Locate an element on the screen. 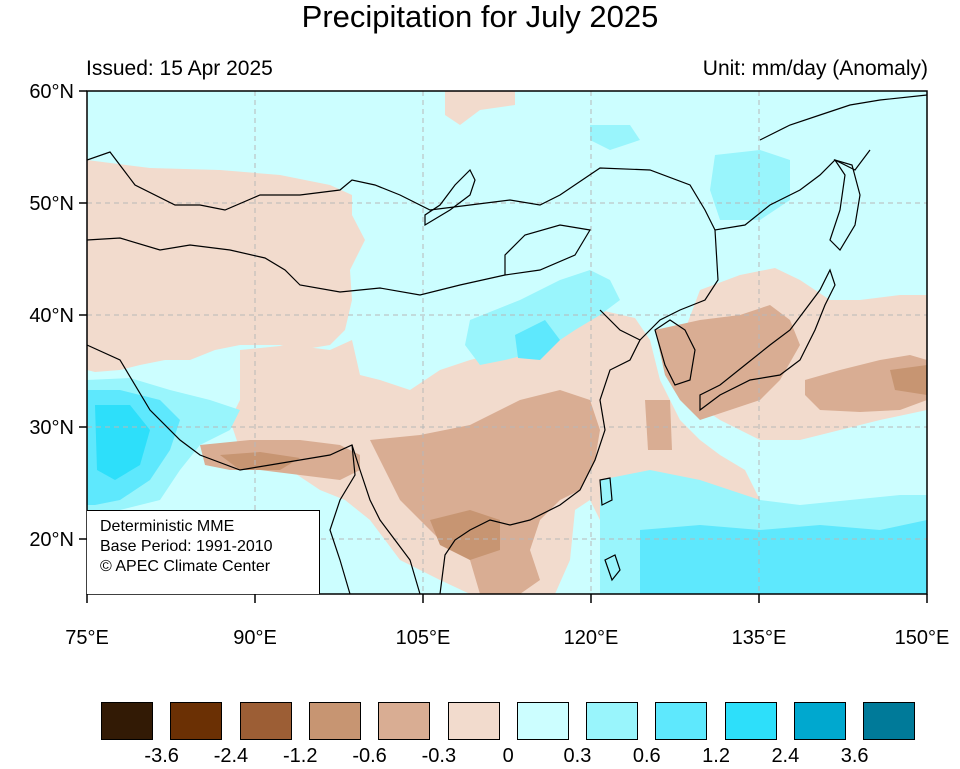  lat-label-60: 60°N is located at coordinates (51, 92).